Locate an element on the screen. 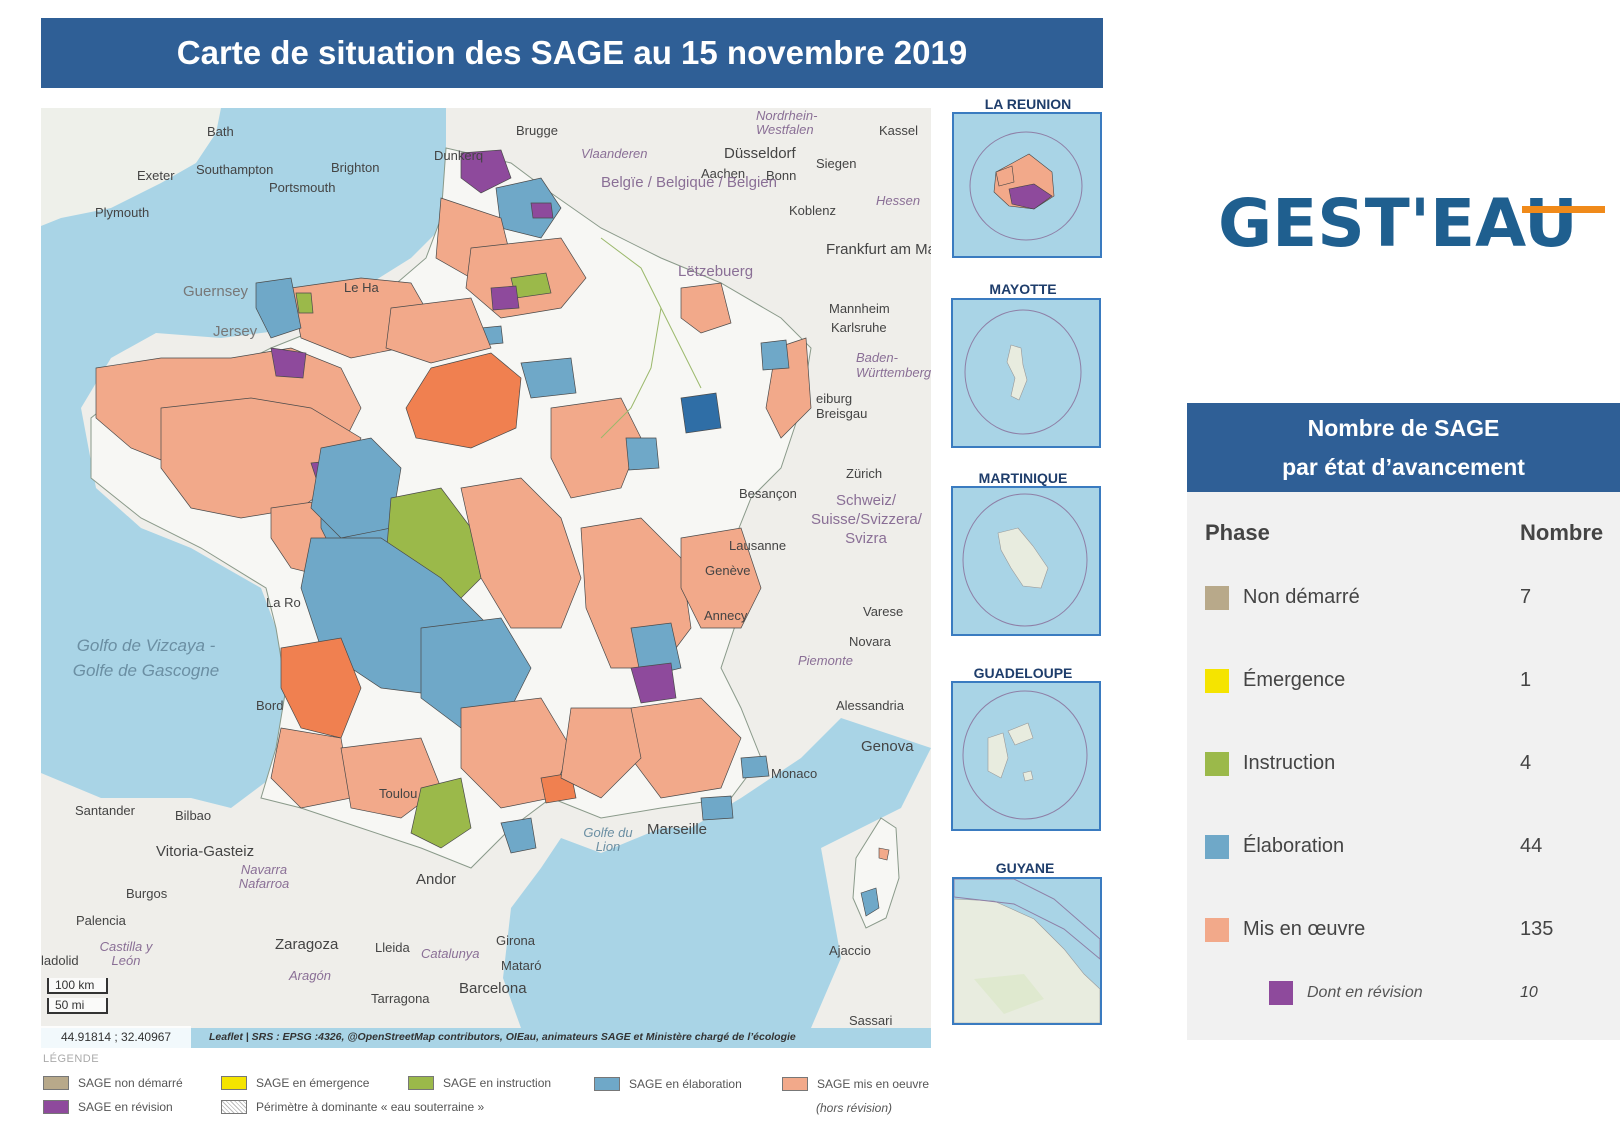 This screenshot has width=1620, height=1137. phase-label: Émergence is located at coordinates (1294, 680).